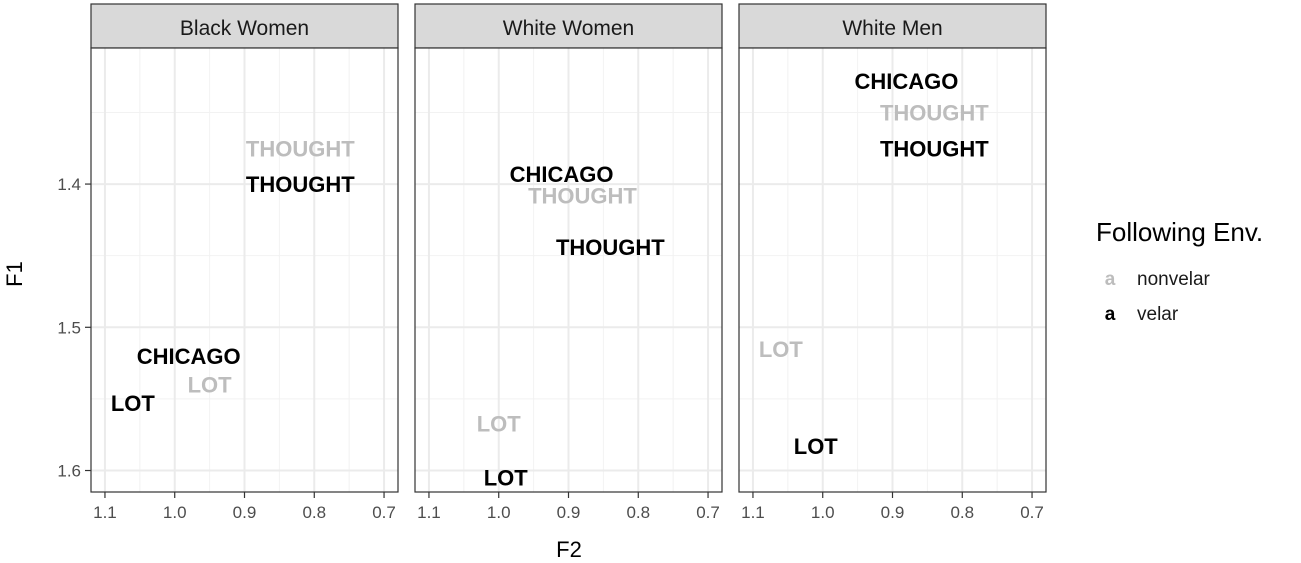  Describe the element at coordinates (69, 184) in the screenshot. I see `y-tick-label-0: 1.4` at that location.